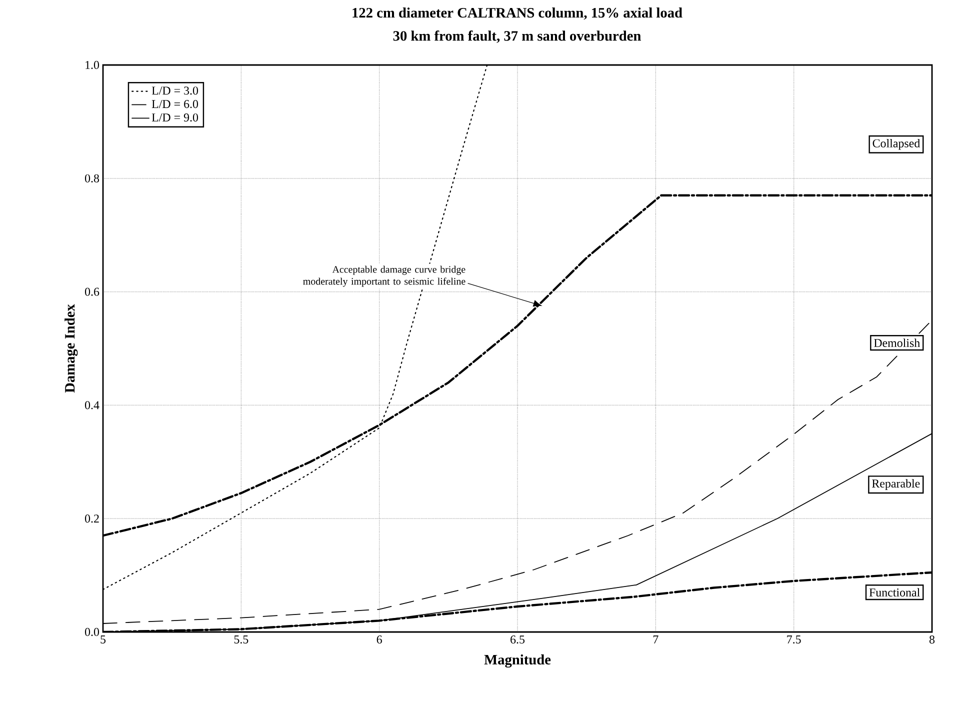  Describe the element at coordinates (894, 592) in the screenshot. I see `annotation: Functional` at that location.